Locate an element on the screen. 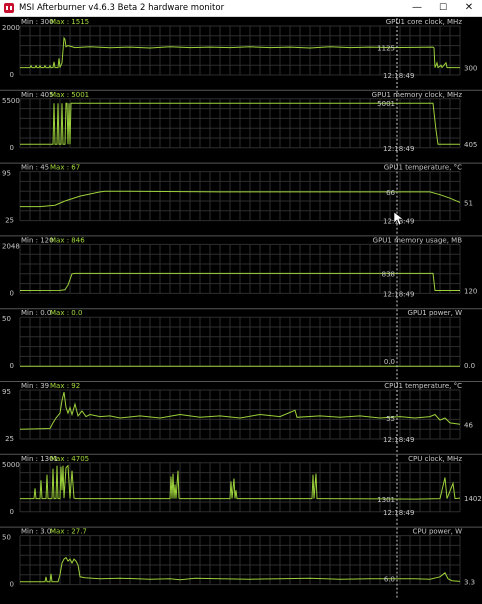 This screenshot has width=482, height=604. current-value-label: 0.0 is located at coordinates (469, 366).